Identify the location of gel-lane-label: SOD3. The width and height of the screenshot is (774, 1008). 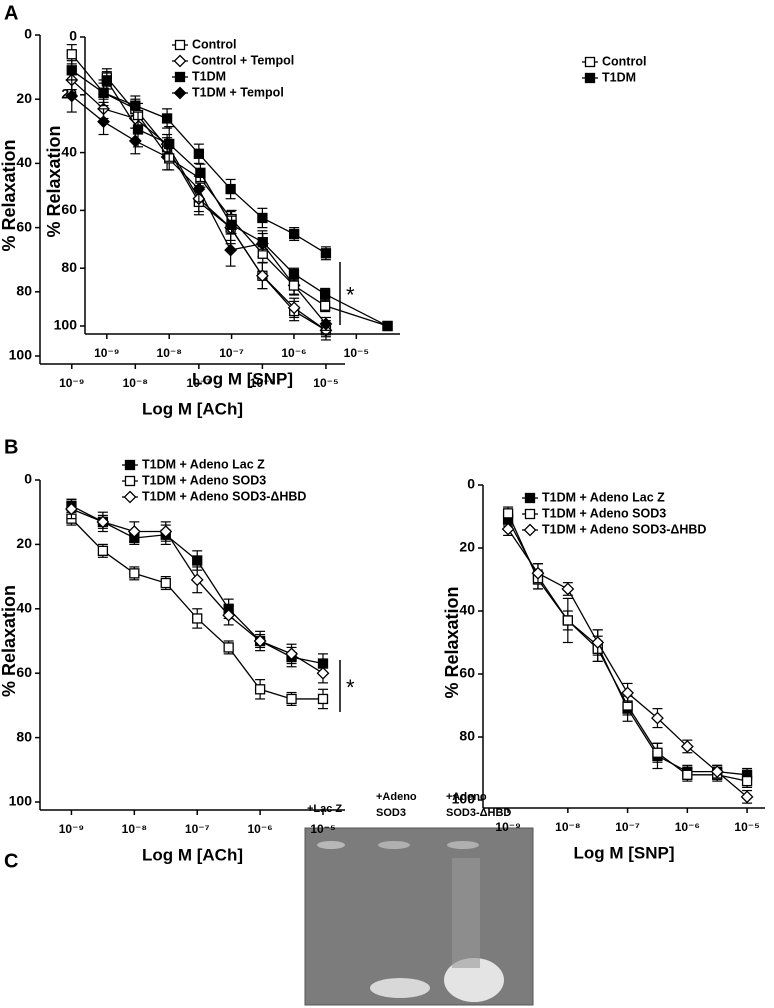
(391, 813).